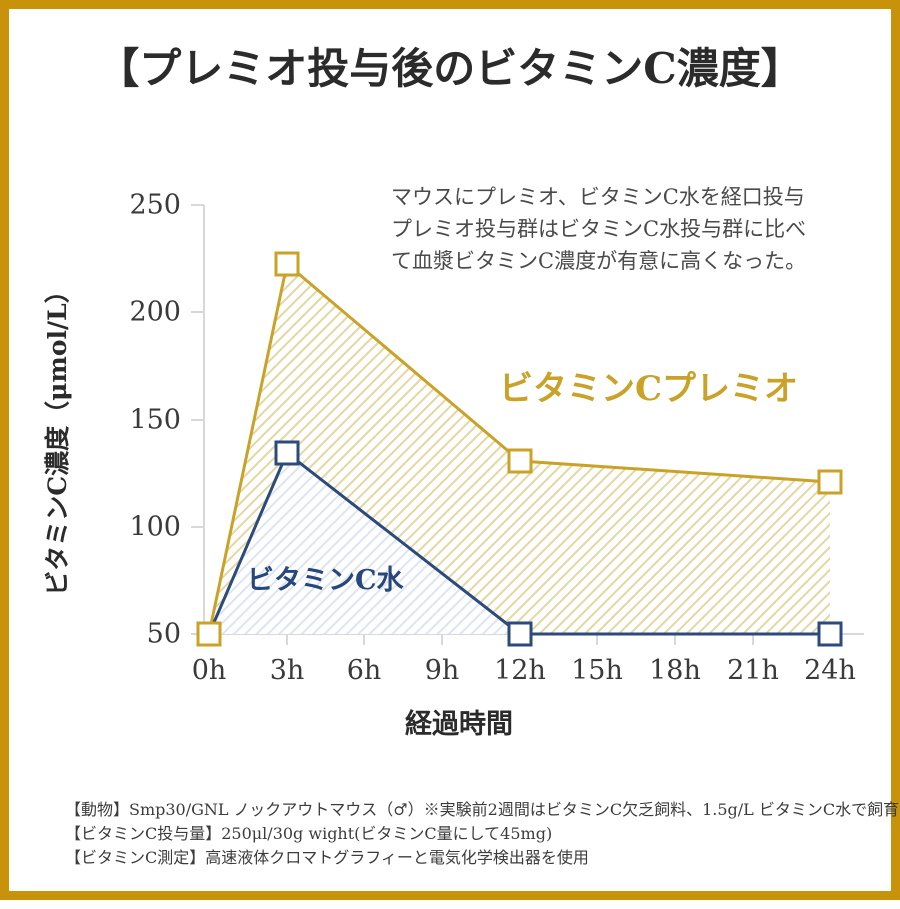  I want to click on series-label-premio: ビタミンCプレミオ, so click(649, 389).